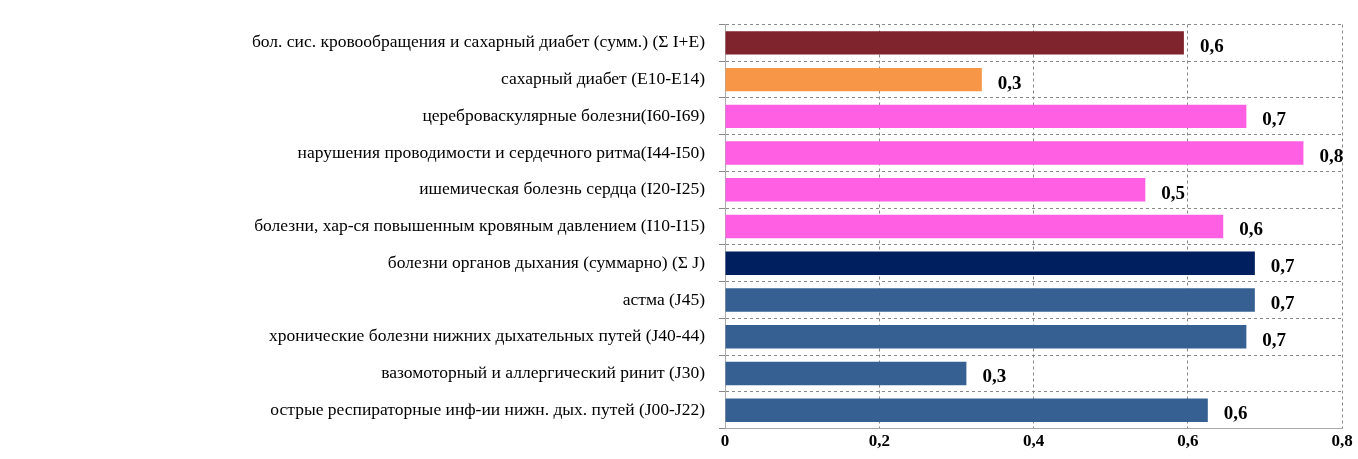 This screenshot has width=1358, height=459. I want to click on data-label: 0,8, so click(1331, 155).